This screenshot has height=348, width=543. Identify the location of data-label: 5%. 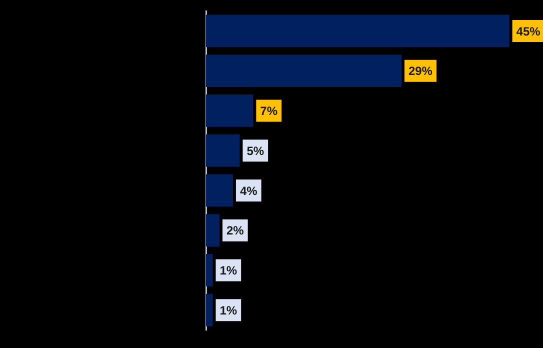
(255, 151).